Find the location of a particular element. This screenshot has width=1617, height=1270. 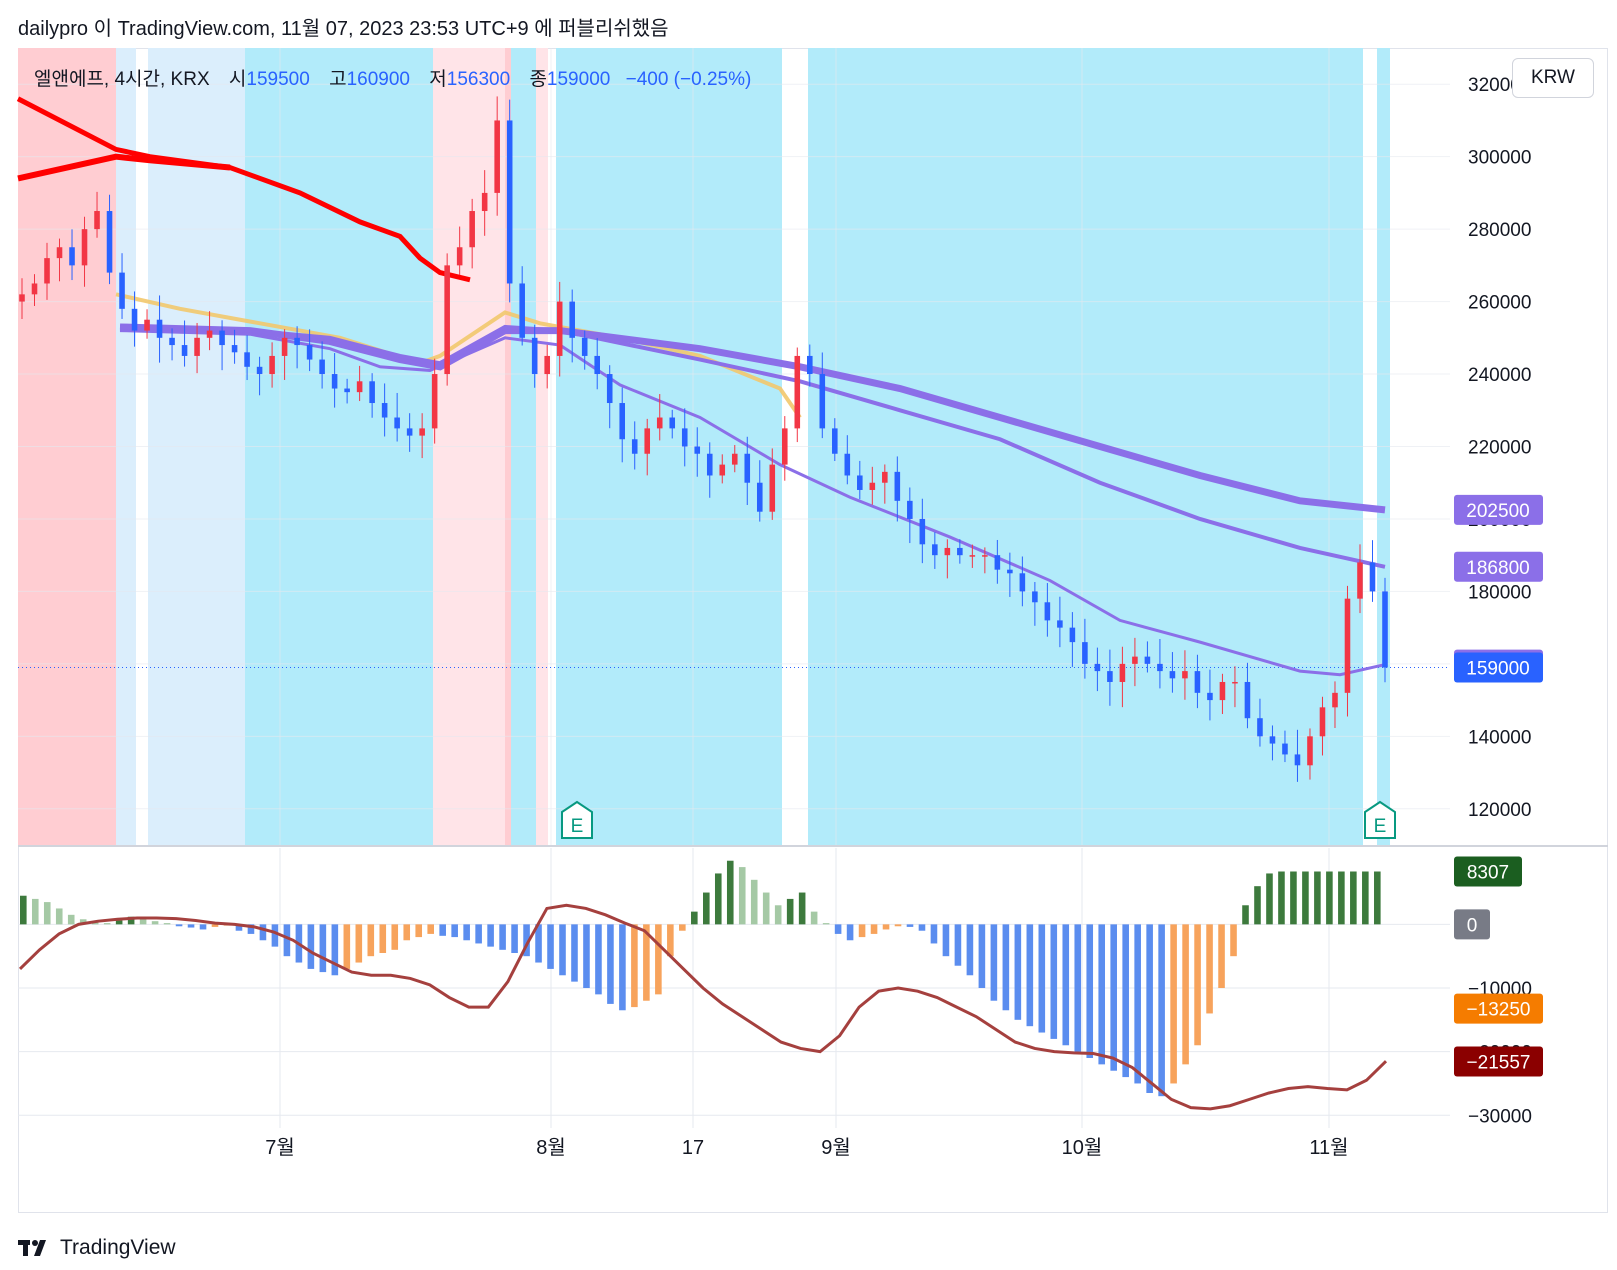

price-tag is located at coordinates (1498, 667).